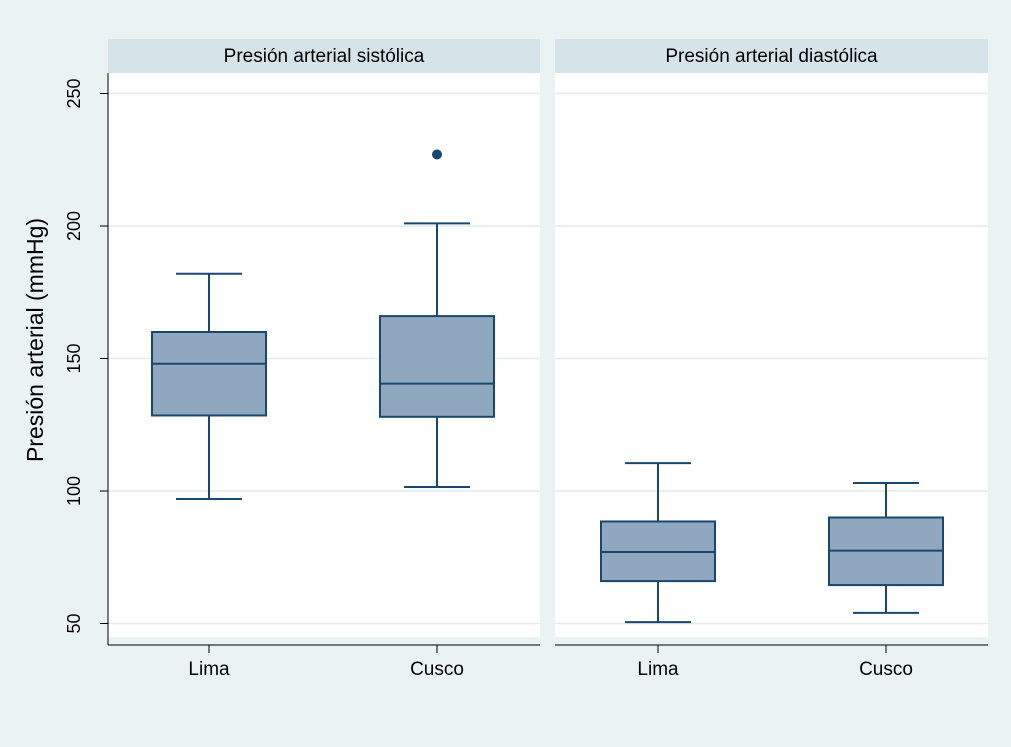 This screenshot has width=1011, height=747. I want to click on y-tick-label: 250, so click(74, 93).